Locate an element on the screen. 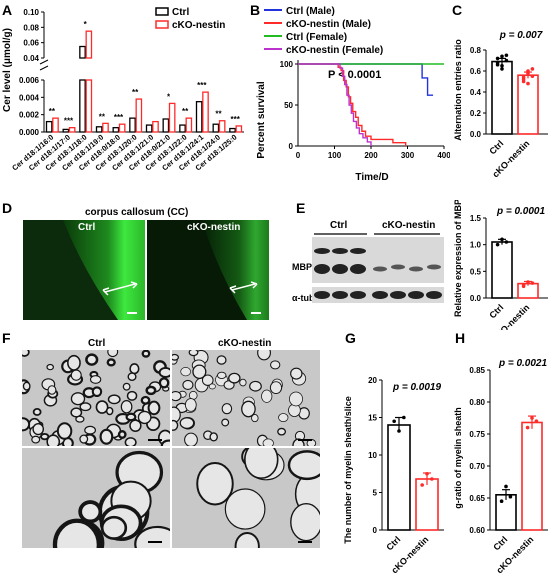 The image size is (553, 582). panel-b-xtick: 300 is located at coordinates (408, 155).